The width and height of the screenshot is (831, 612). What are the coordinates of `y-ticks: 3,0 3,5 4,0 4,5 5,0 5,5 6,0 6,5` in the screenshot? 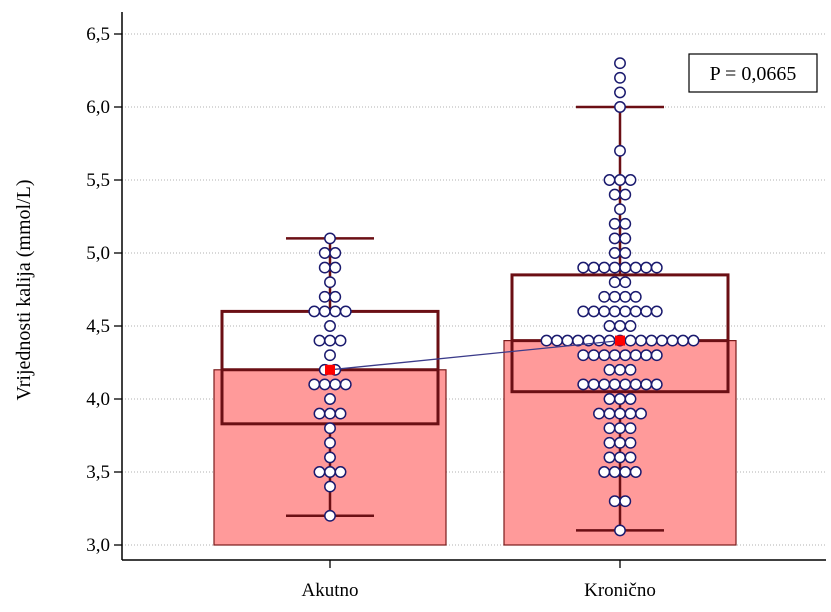 It's located at (104, 290).